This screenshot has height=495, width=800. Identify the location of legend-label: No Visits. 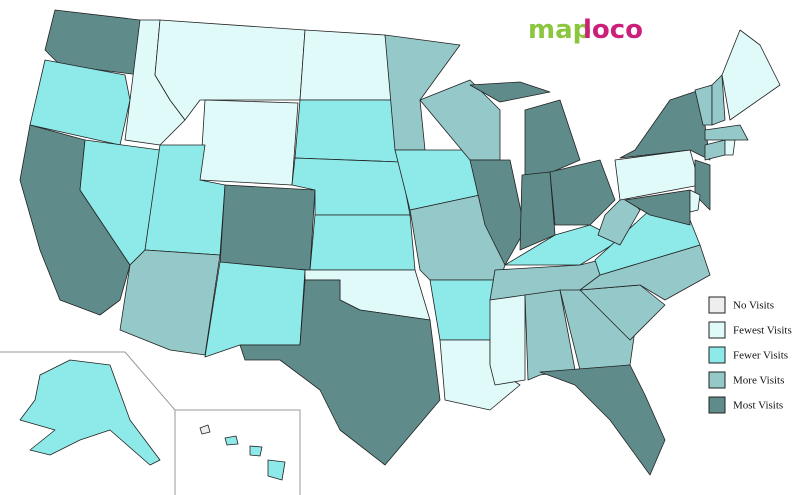
(753, 306).